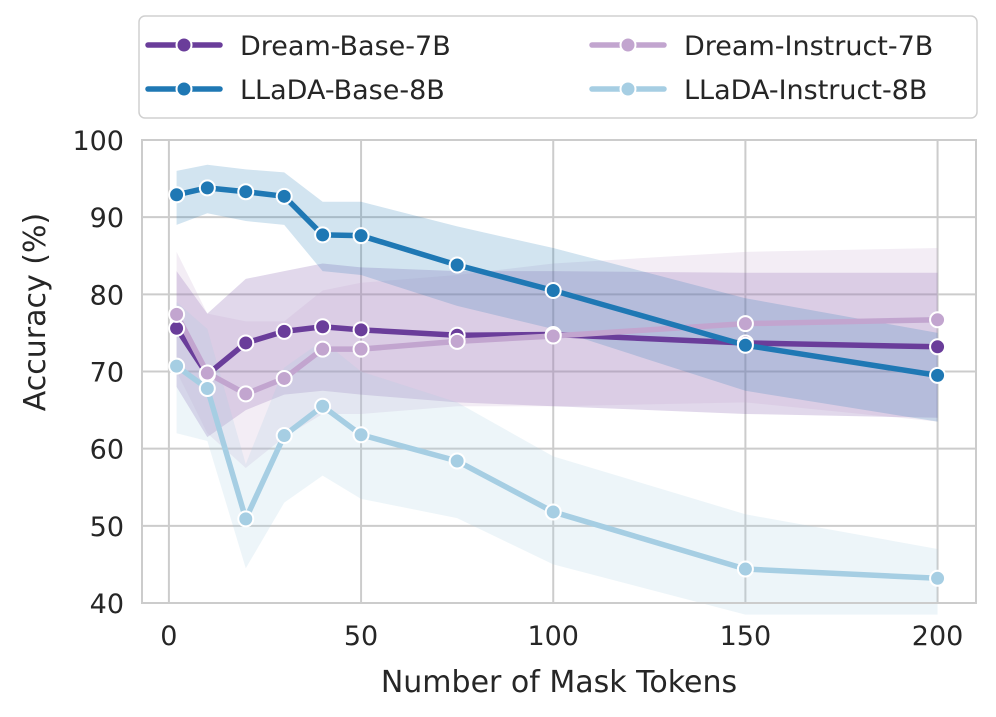 The image size is (996, 717). I want to click on legend-label: LLaDA-Base-8B, so click(342, 90).